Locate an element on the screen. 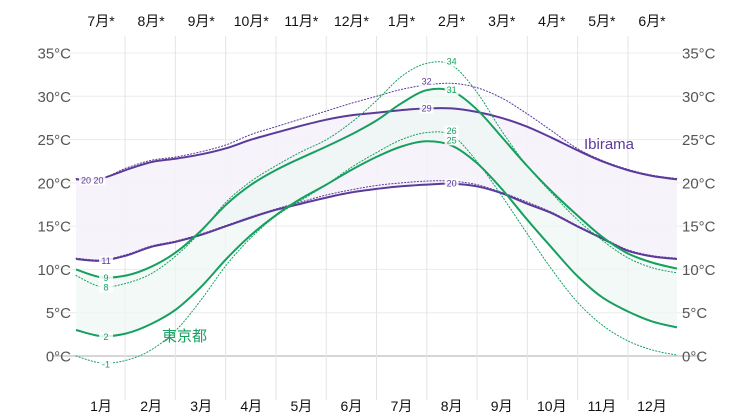 The height and width of the screenshot is (418, 753). x-tick-label-bottom: 3月 is located at coordinates (201, 406).